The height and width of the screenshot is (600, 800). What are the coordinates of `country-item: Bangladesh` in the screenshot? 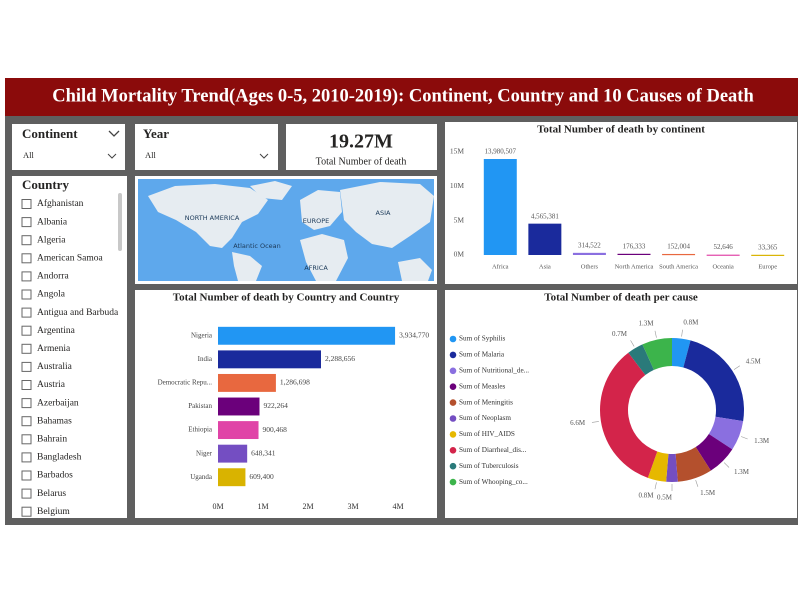 It's located at (59, 458).